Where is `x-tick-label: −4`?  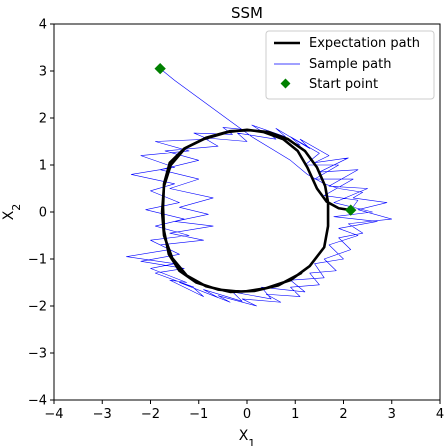
x-tick-label: −4 is located at coordinates (53, 414).